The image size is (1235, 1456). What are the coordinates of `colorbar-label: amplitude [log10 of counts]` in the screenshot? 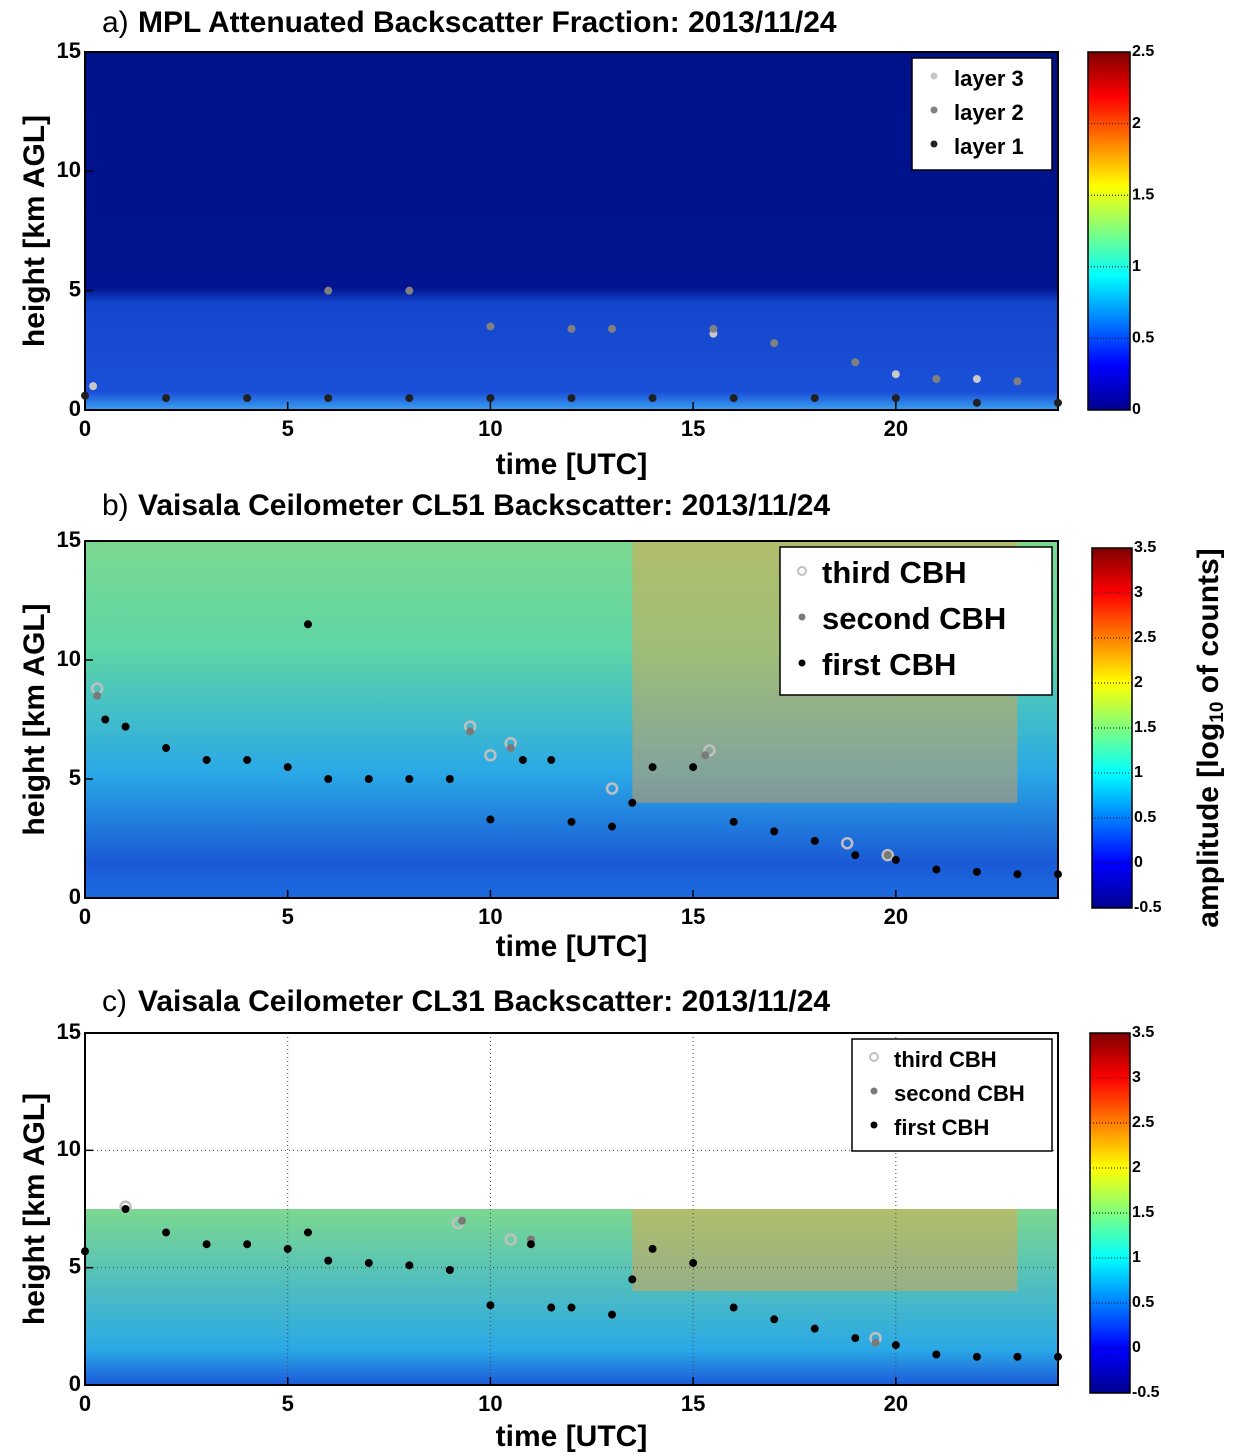 It's located at (1210, 737).